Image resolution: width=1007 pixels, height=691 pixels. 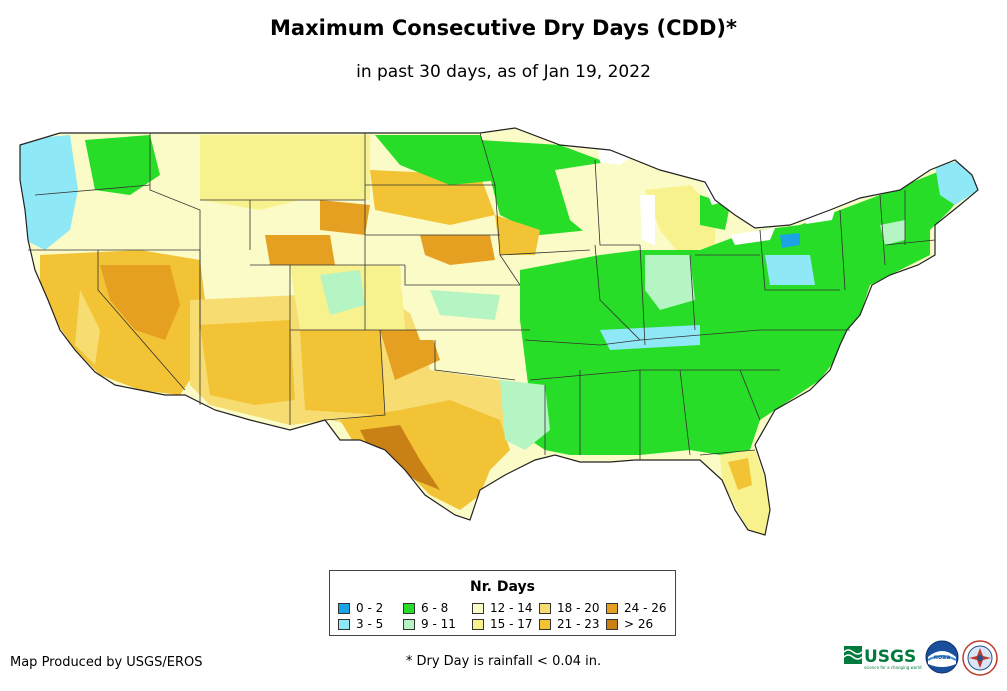 What do you see at coordinates (647, 220) in the screenshot?
I see `lake-michigan` at bounding box center [647, 220].